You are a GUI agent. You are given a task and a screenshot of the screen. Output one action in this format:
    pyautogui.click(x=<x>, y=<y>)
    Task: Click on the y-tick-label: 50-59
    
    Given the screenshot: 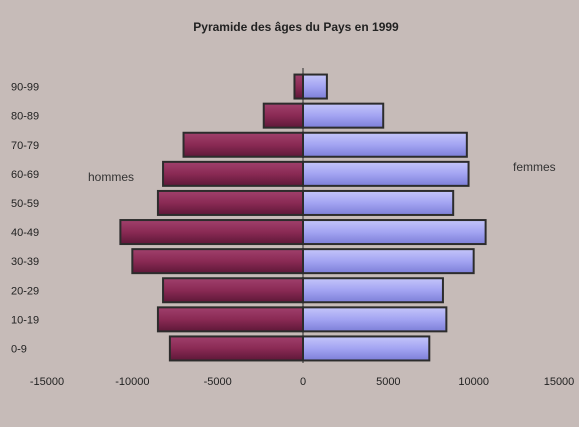 What is the action you would take?
    pyautogui.click(x=25, y=204)
    